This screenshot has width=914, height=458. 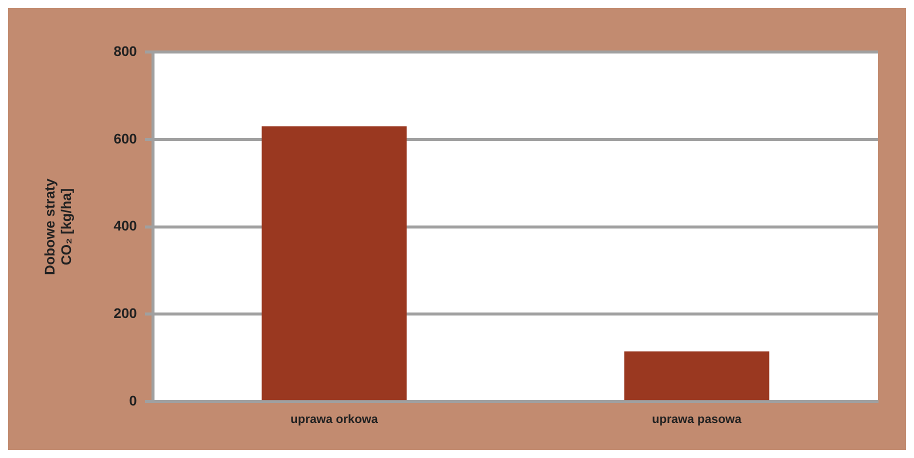 I want to click on x-tick-label: uprawa pasowa, so click(x=697, y=419).